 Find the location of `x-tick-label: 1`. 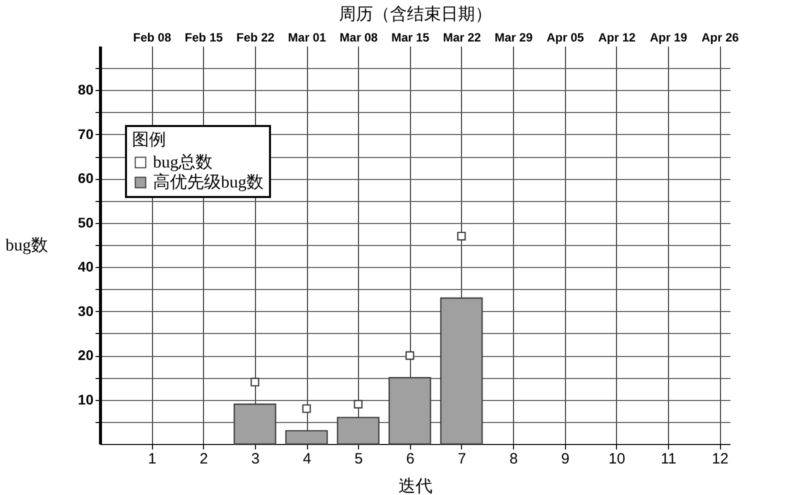

x-tick-label: 1 is located at coordinates (152, 459).